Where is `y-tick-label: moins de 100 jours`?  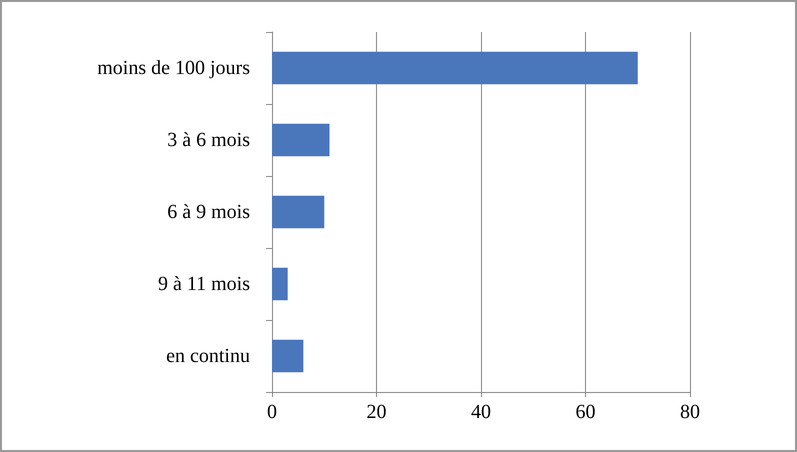
y-tick-label: moins de 100 jours is located at coordinates (173, 68).